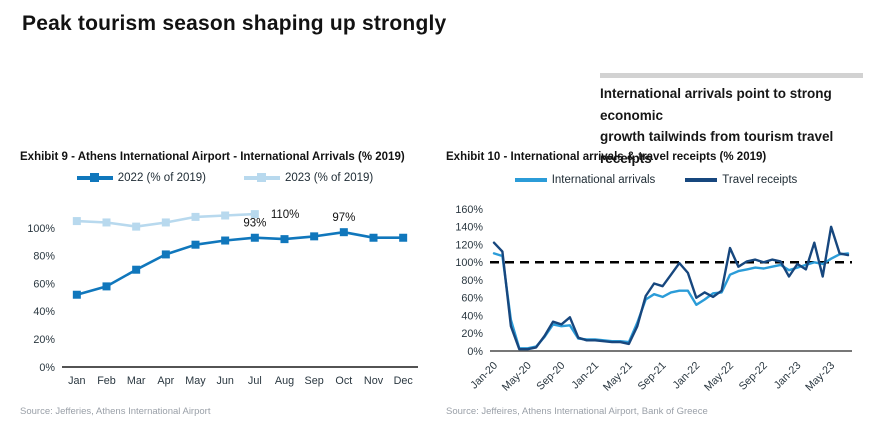 The height and width of the screenshot is (435, 886). I want to click on legend-square-marker-2023-icon, so click(261, 178).